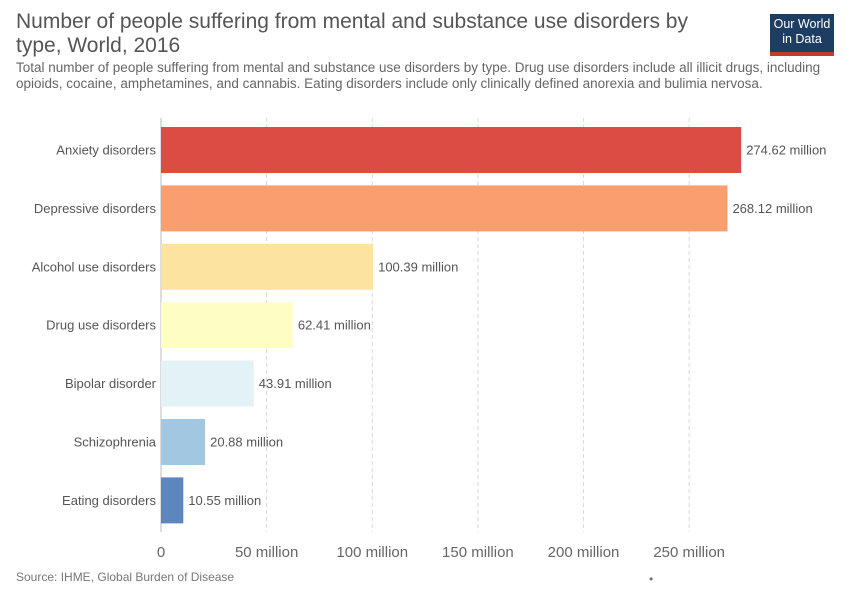 Image resolution: width=850 pixels, height=600 pixels. What do you see at coordinates (772, 208) in the screenshot?
I see `value-label: 268.12 million` at bounding box center [772, 208].